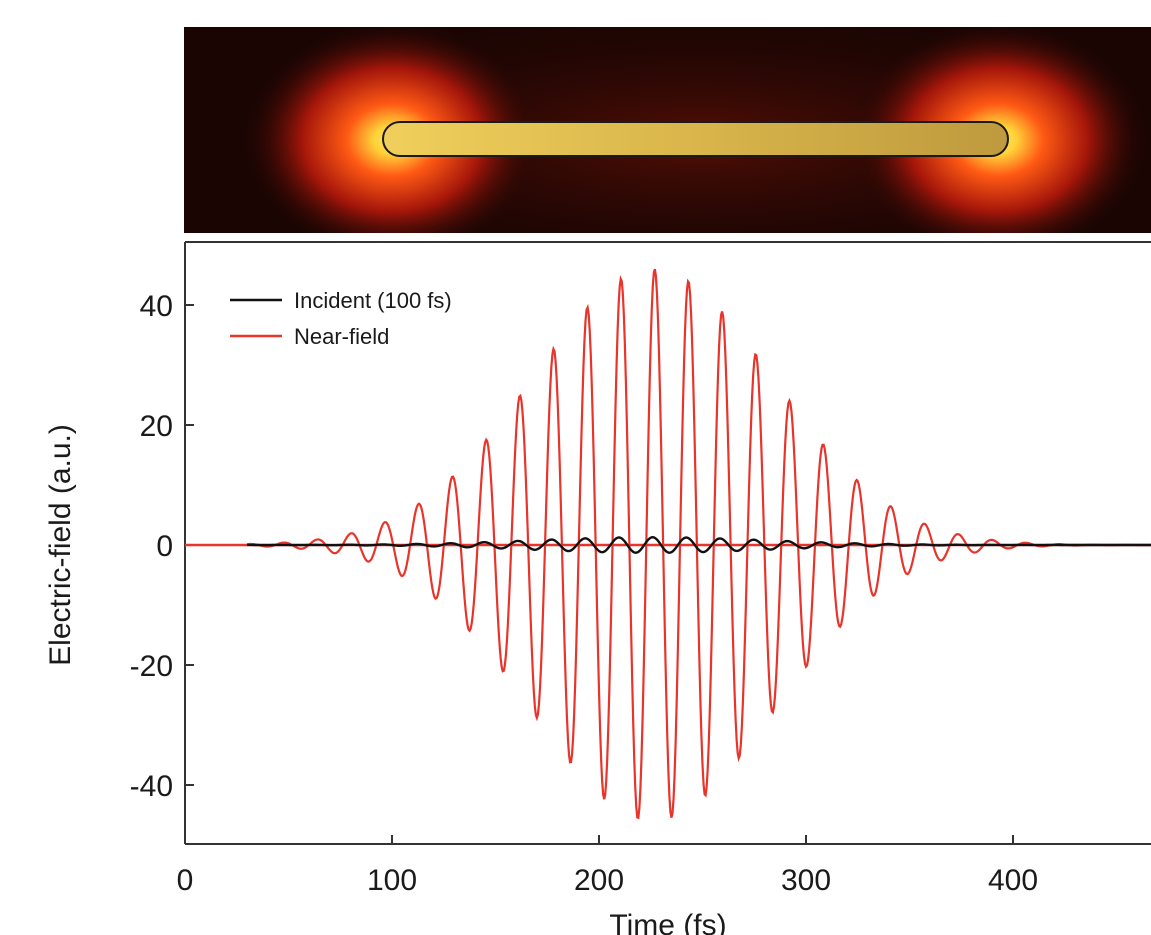 The width and height of the screenshot is (1151, 935). I want to click on nanorod, so click(695, 139).